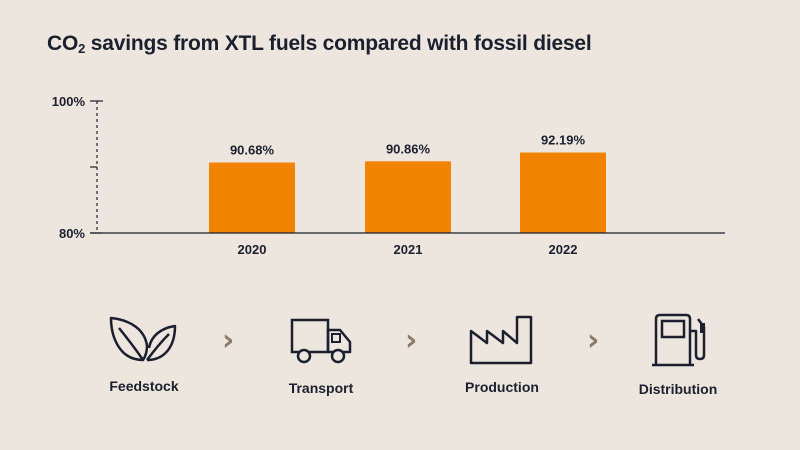 Image resolution: width=800 pixels, height=450 pixels. I want to click on y-tick-label: 80%, so click(72, 233).